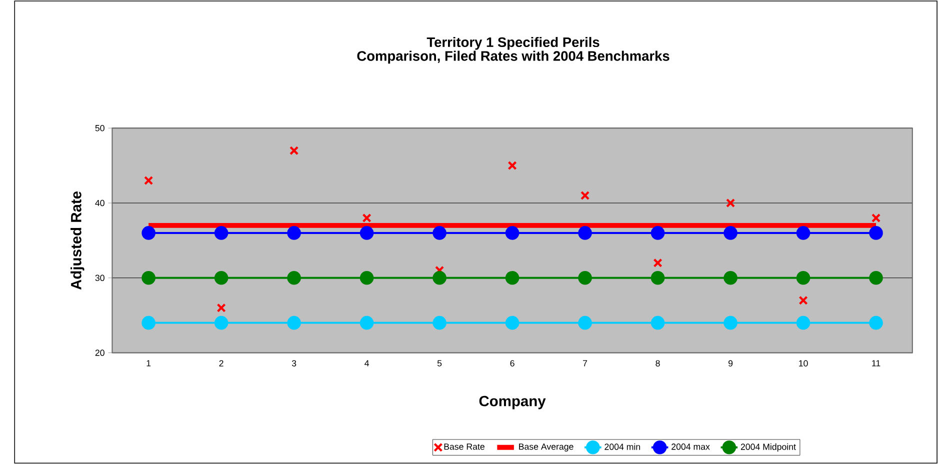 Image resolution: width=938 pixels, height=464 pixels. What do you see at coordinates (691, 446) in the screenshot?
I see `legend-label: 2004 max` at bounding box center [691, 446].